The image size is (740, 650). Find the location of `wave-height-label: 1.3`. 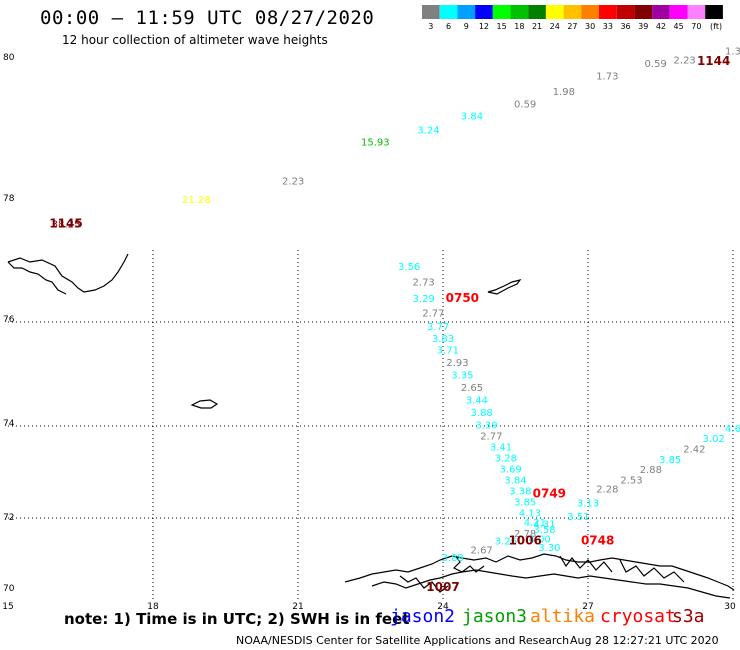

wave-height-label: 1.3 is located at coordinates (732, 51).